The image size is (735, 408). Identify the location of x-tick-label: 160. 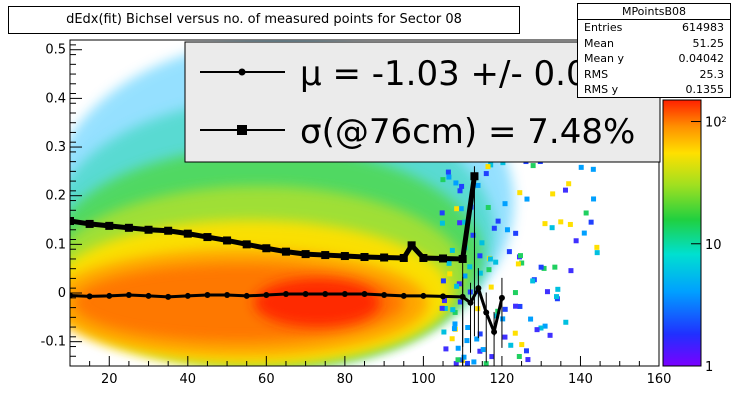
(659, 379).